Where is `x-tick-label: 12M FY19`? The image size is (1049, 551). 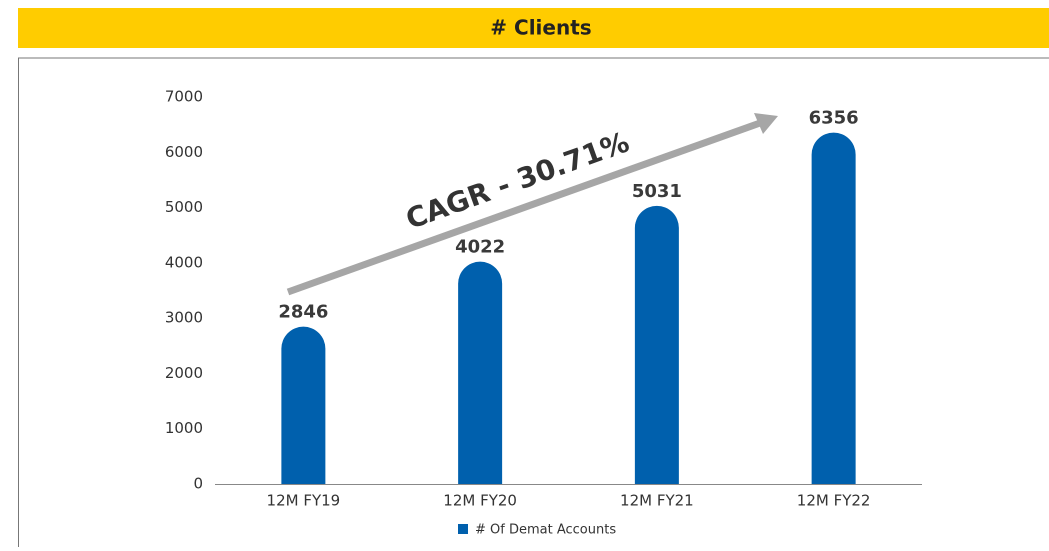 x-tick-label: 12M FY19 is located at coordinates (304, 501).